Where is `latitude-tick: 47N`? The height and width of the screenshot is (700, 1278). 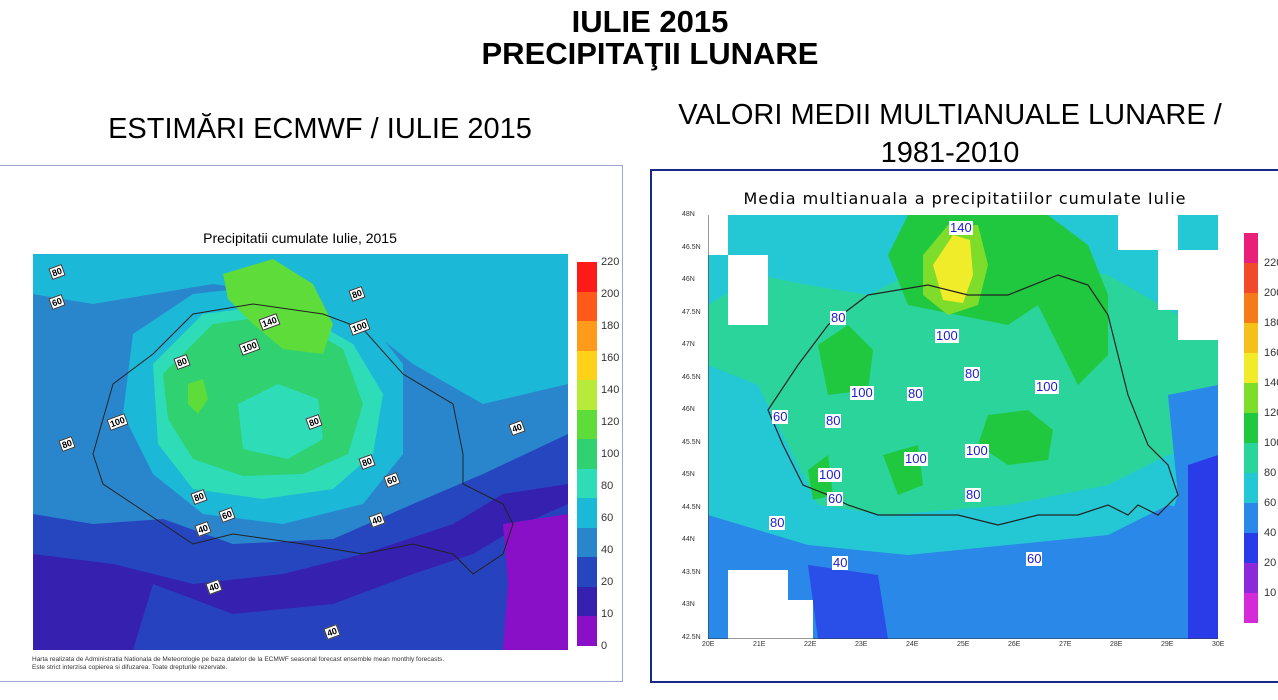
latitude-tick: 47N is located at coordinates (688, 344).